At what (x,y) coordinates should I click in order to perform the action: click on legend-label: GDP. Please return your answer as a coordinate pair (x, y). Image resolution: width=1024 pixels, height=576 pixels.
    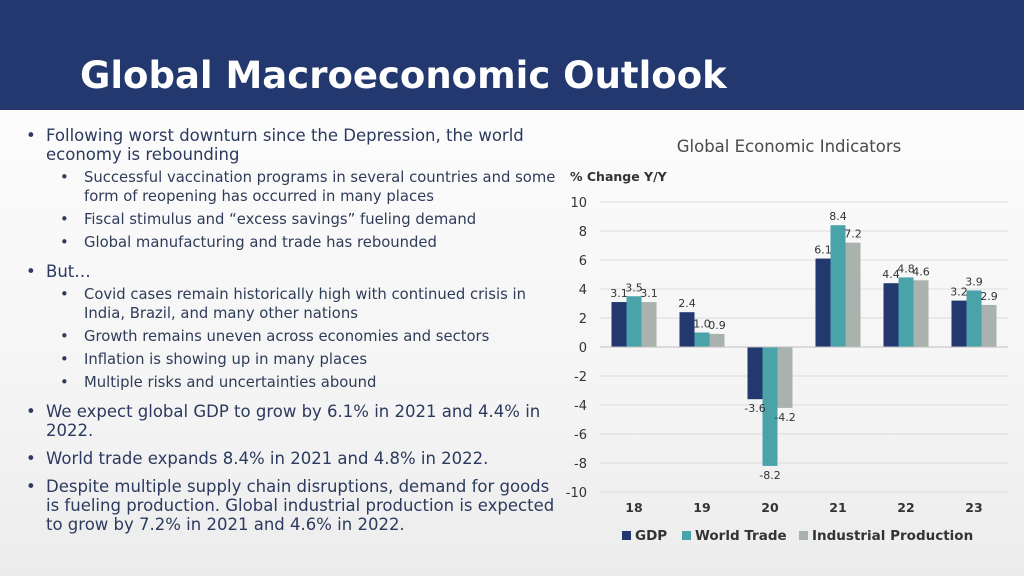
    Looking at the image, I should click on (651, 536).